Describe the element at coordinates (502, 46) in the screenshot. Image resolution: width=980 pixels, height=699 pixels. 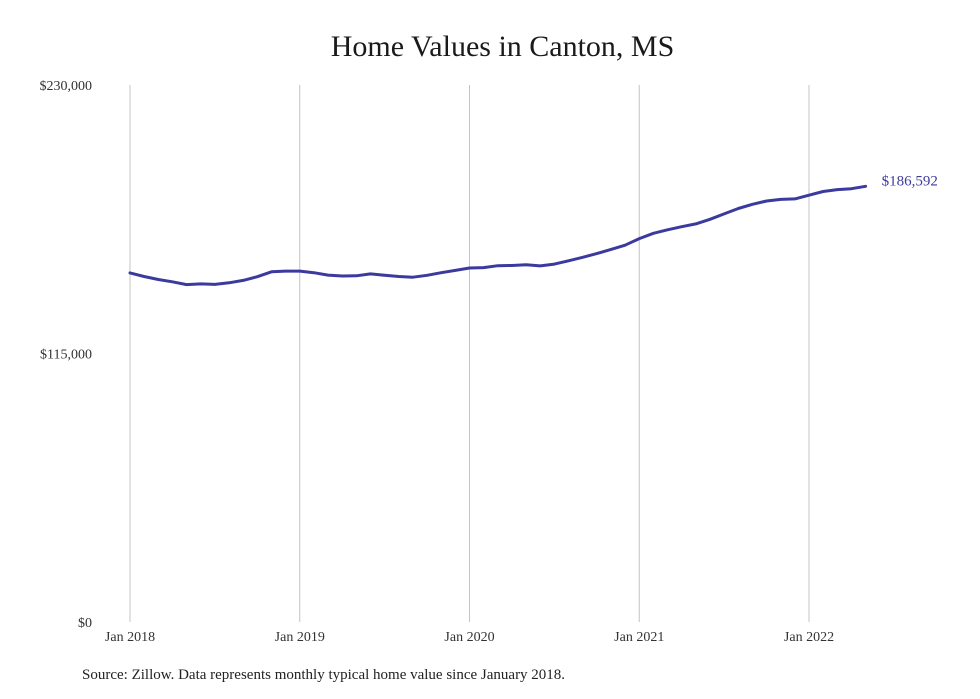
I see `chart-title: Home Values in Canton, MS` at that location.